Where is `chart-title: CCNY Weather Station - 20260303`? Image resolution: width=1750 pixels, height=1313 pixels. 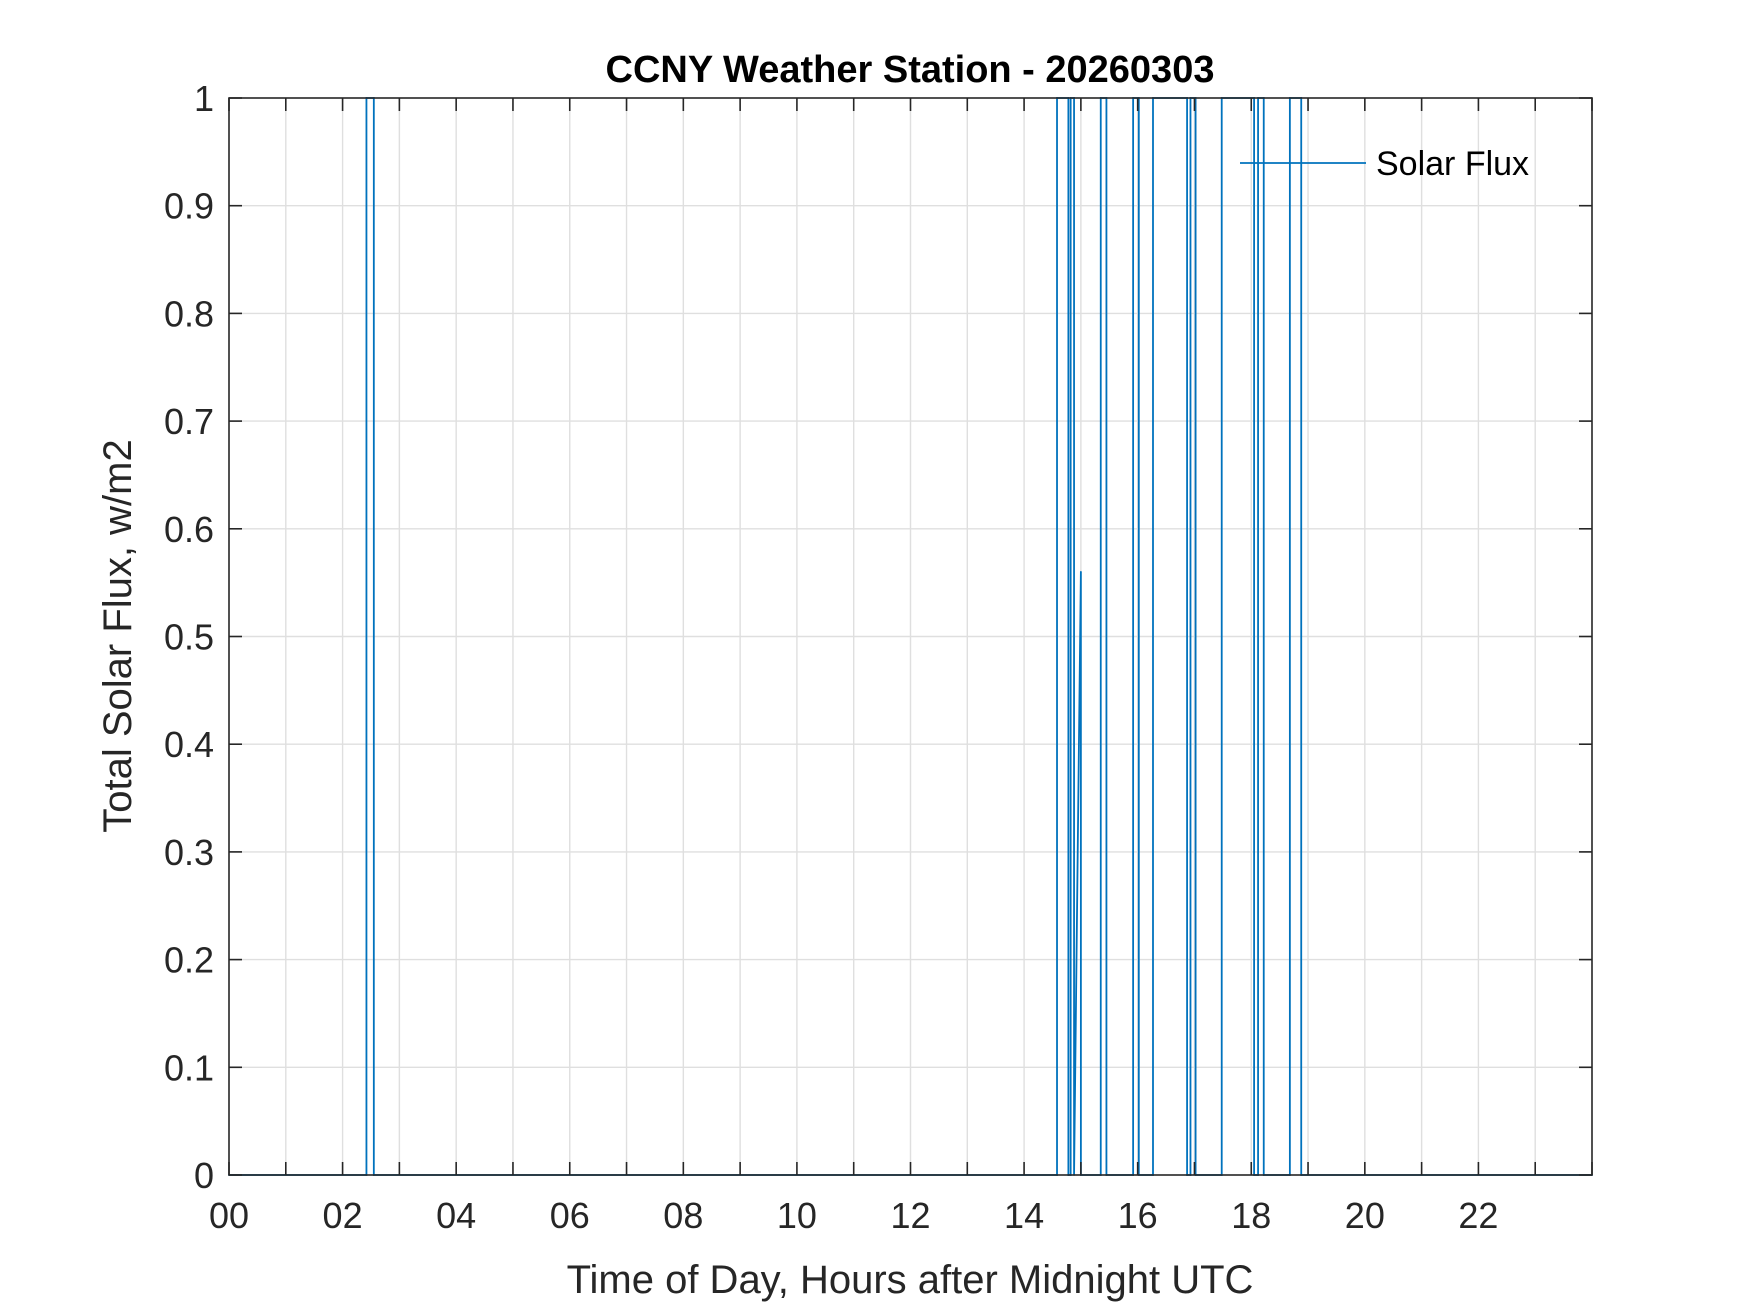 chart-title: CCNY Weather Station - 20260303 is located at coordinates (910, 70).